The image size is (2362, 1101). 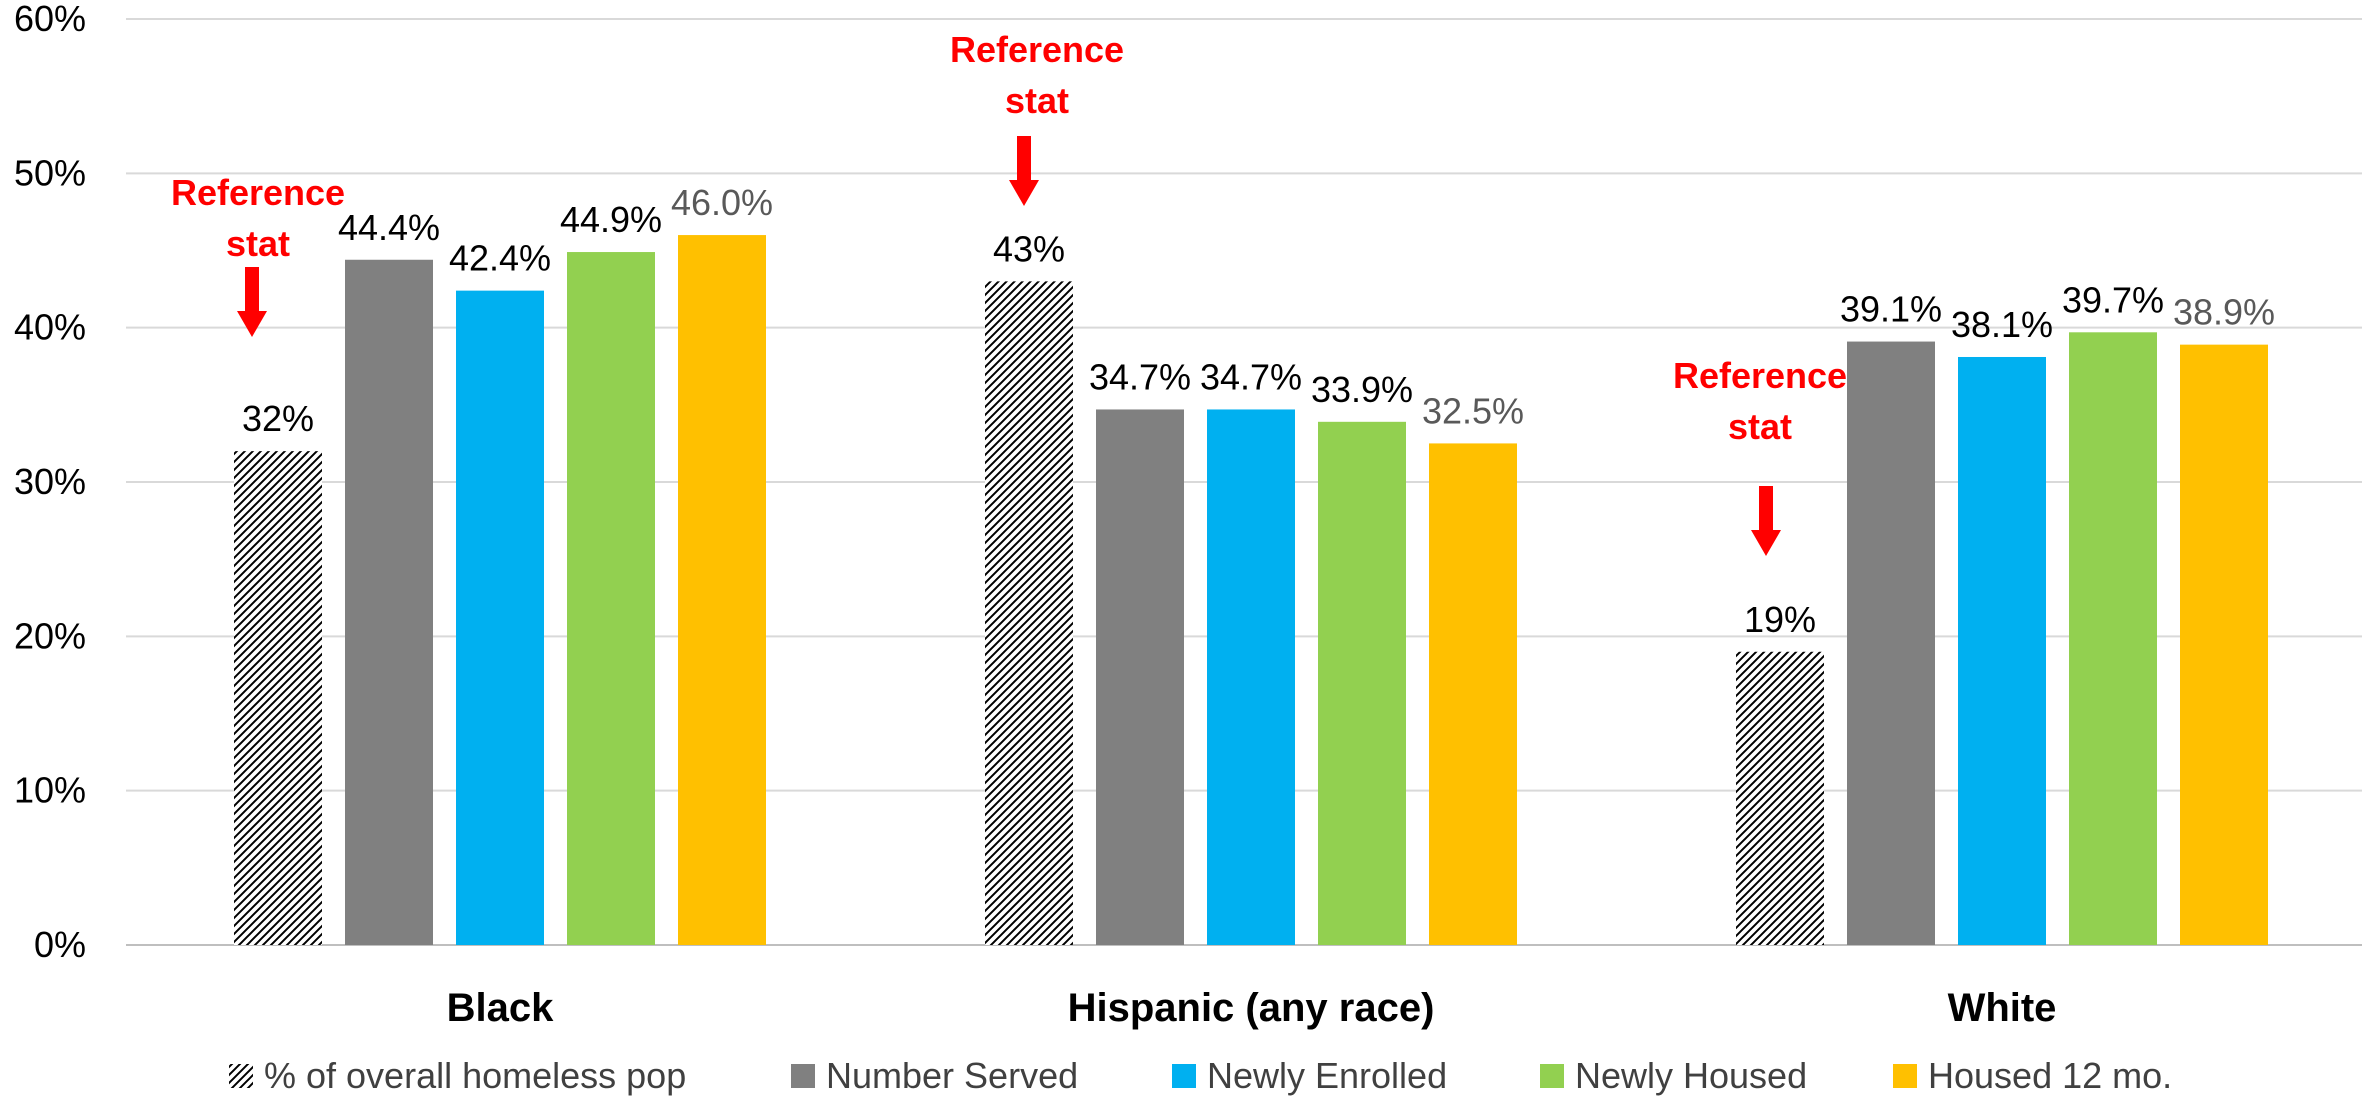 What do you see at coordinates (389, 227) in the screenshot?
I see `data-label: 44.4%` at bounding box center [389, 227].